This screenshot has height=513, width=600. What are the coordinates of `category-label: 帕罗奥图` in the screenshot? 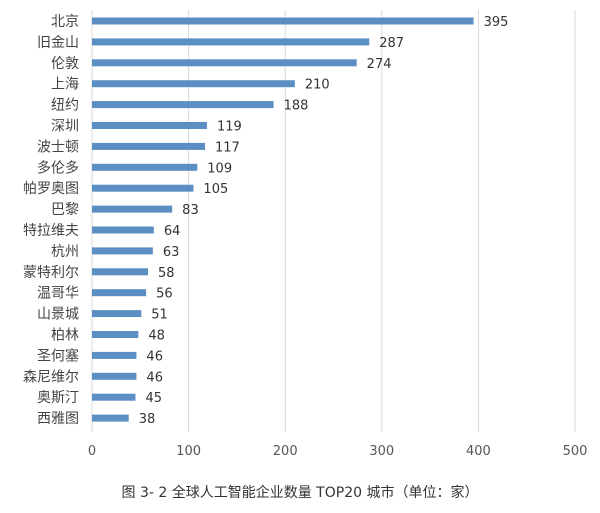 It's located at (51, 188).